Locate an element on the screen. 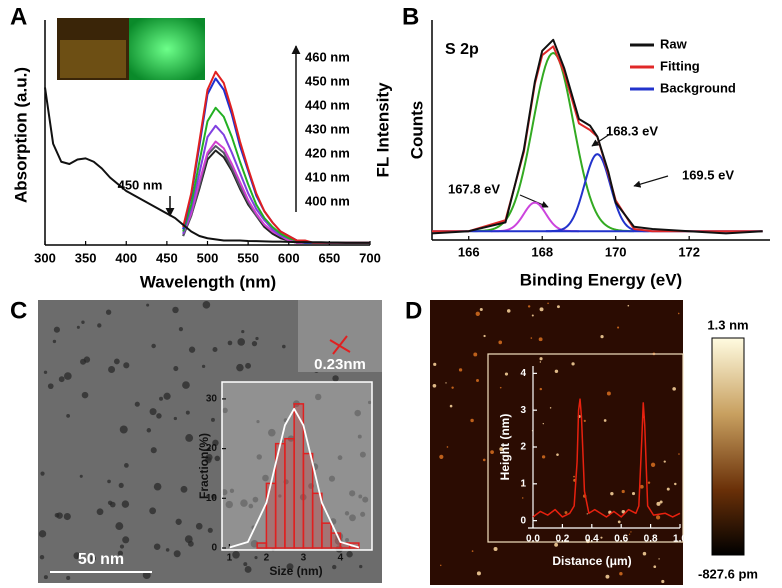 This screenshot has width=782, height=588. x-tick-label: 450 is located at coordinates (167, 257).